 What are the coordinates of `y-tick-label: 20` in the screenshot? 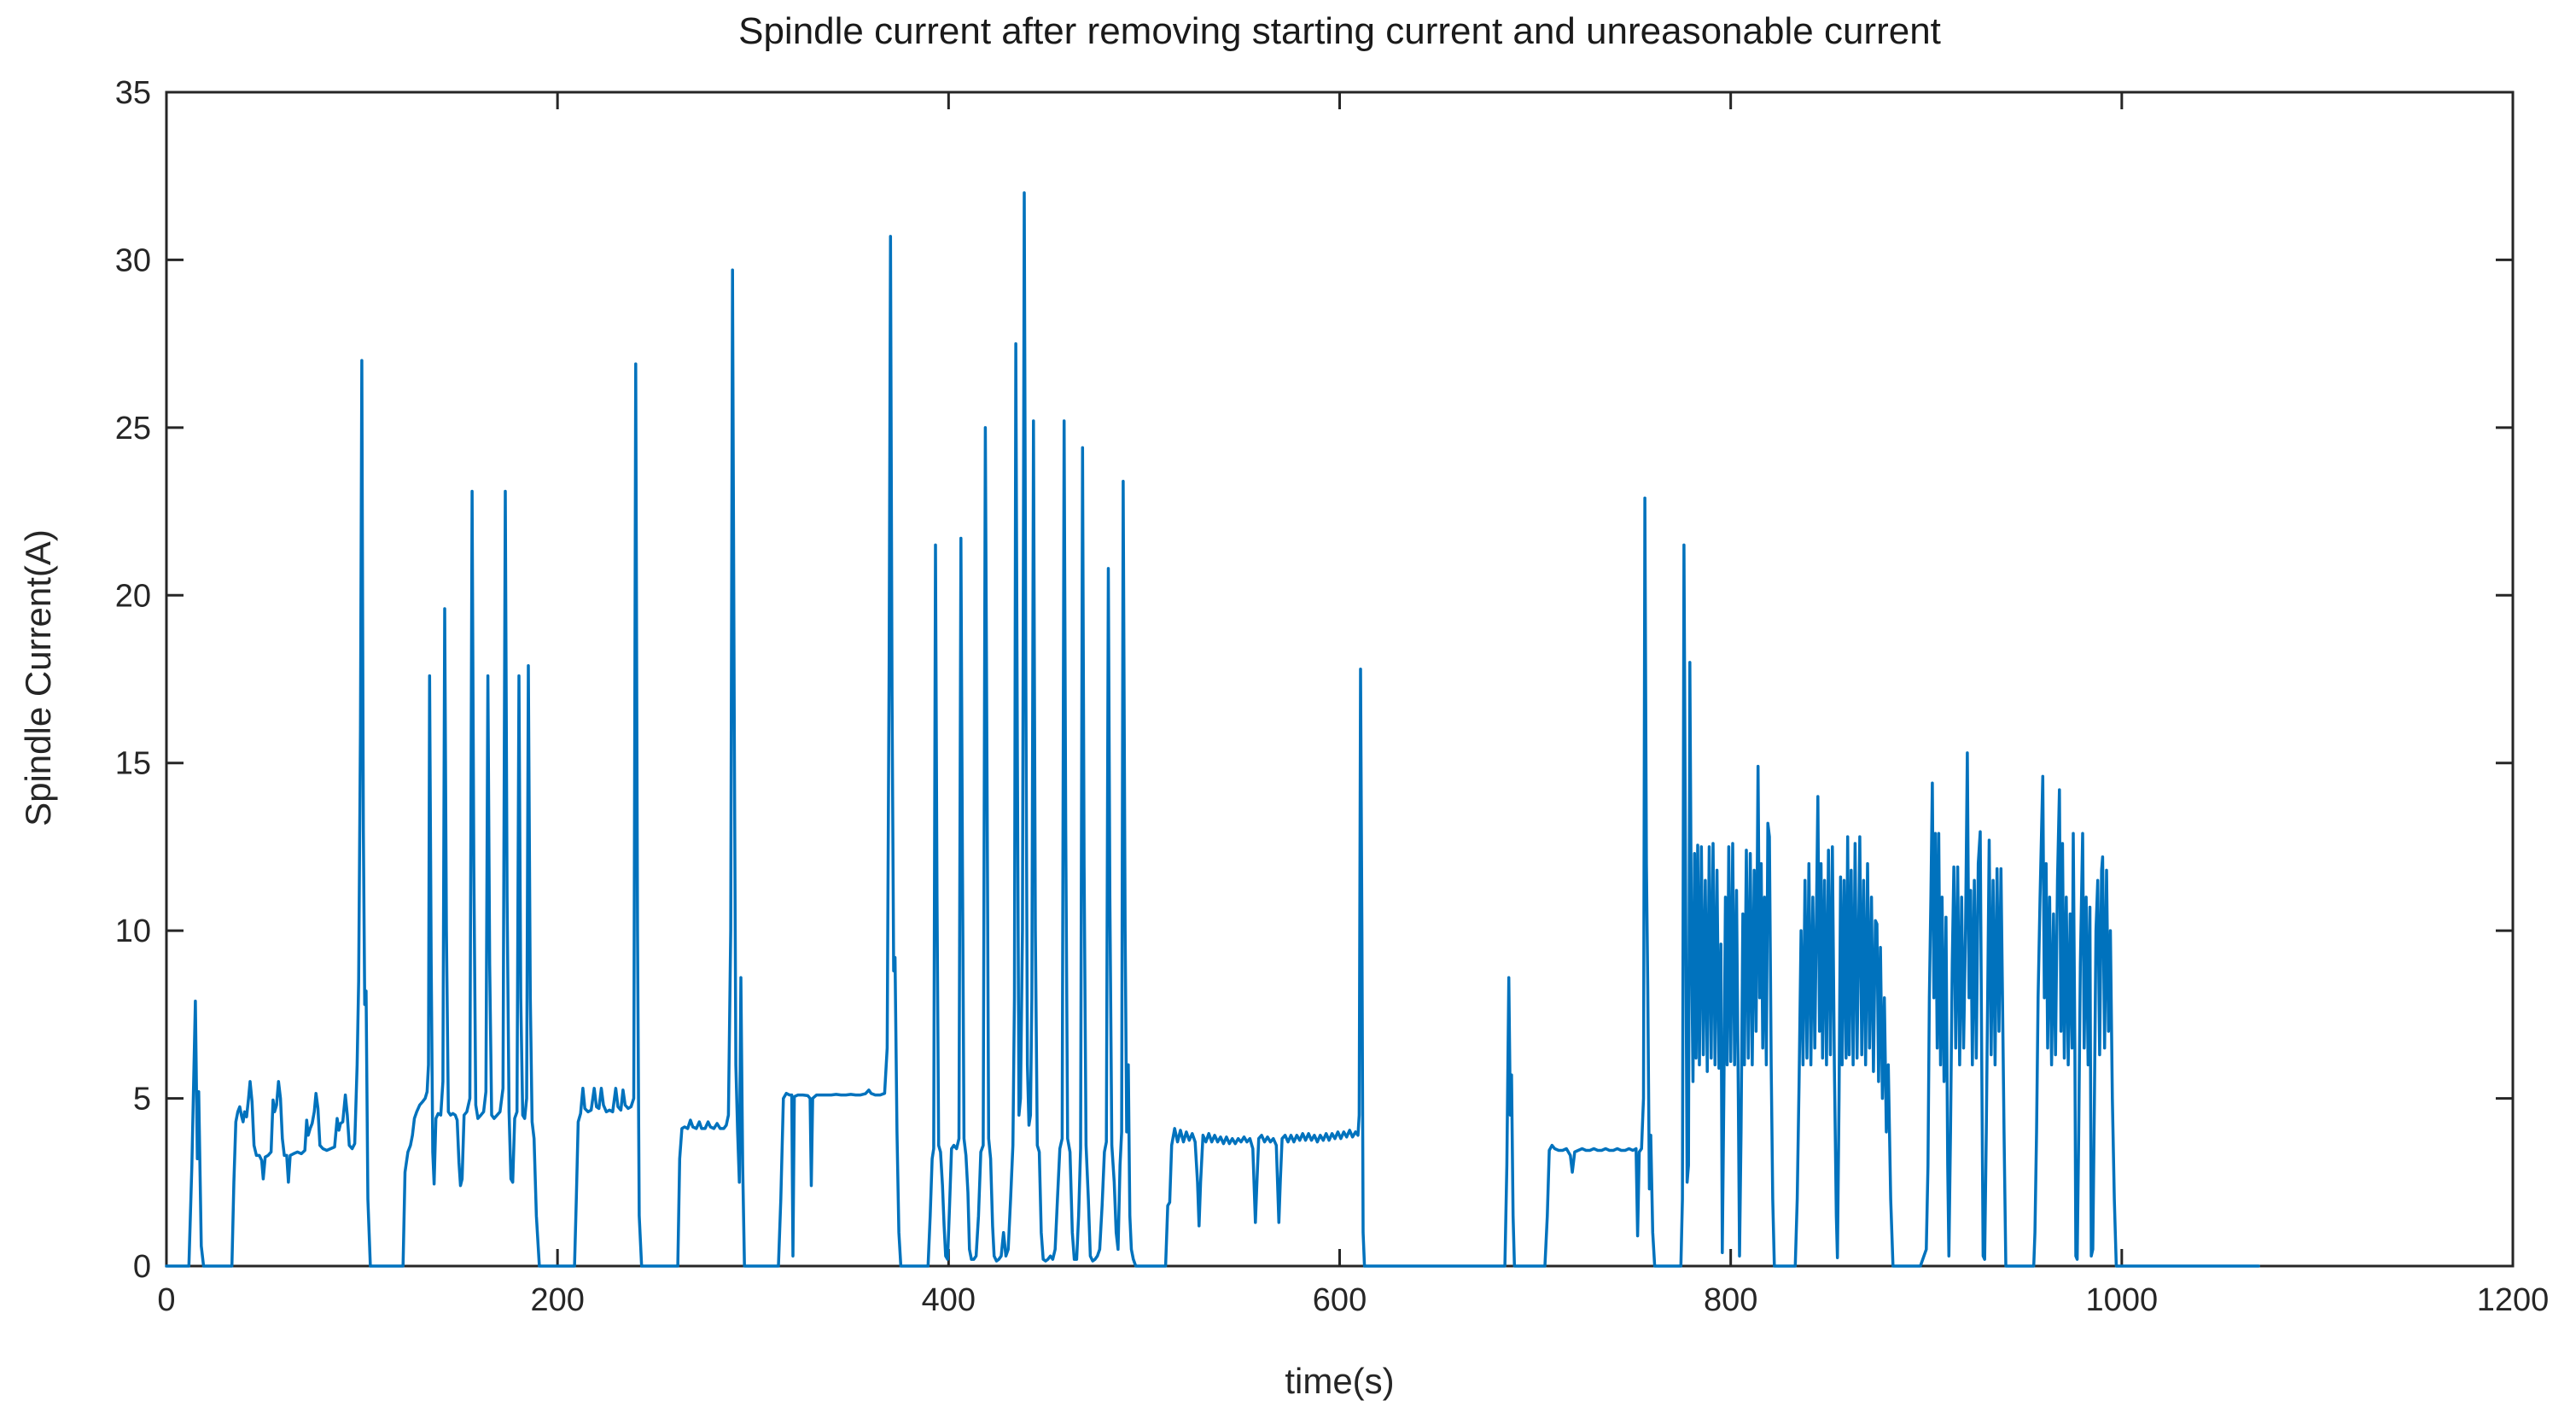 It's located at (133, 596).